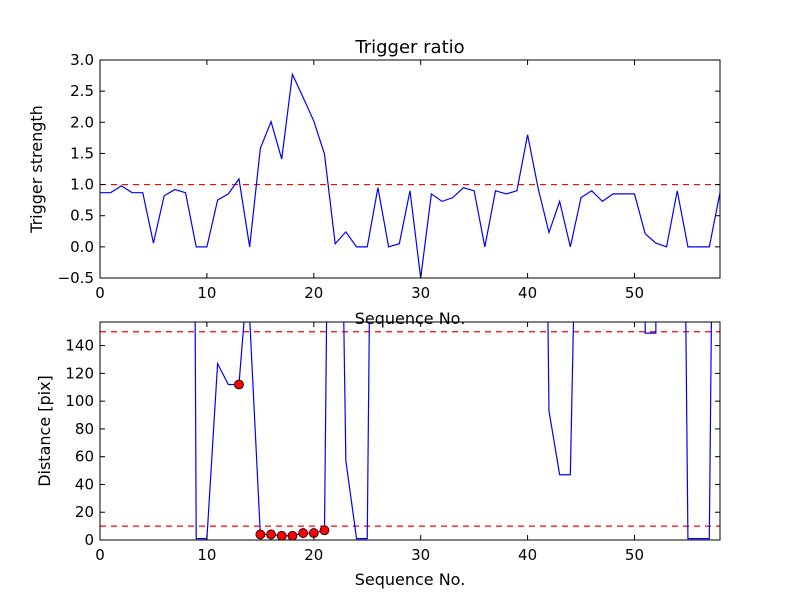 The image size is (800, 600). Describe the element at coordinates (100, 555) in the screenshot. I see `distance-x-tick-label-0: 0` at that location.